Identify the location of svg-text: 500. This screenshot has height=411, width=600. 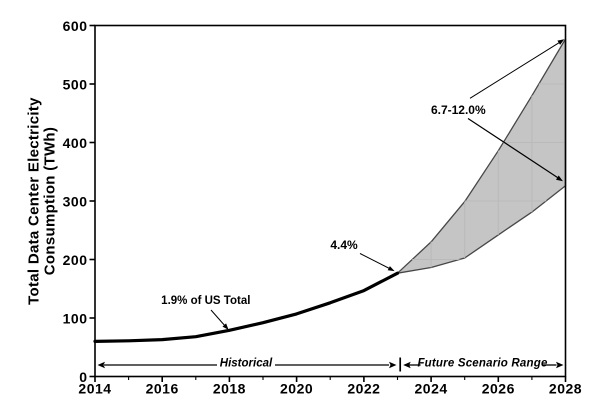
(75, 84).